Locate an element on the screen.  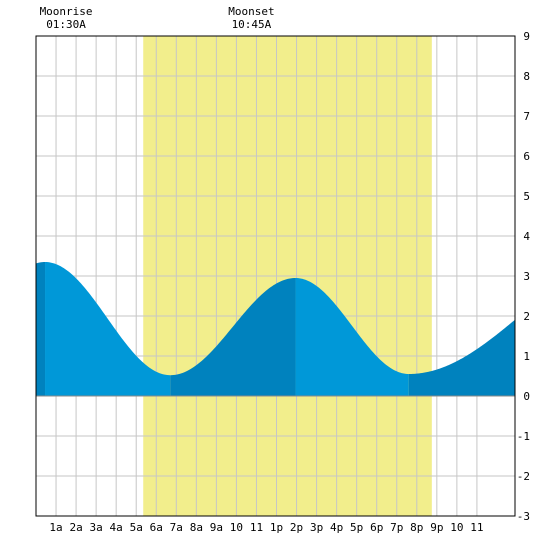
x-tick-label-4p: 4p is located at coordinates (336, 527).